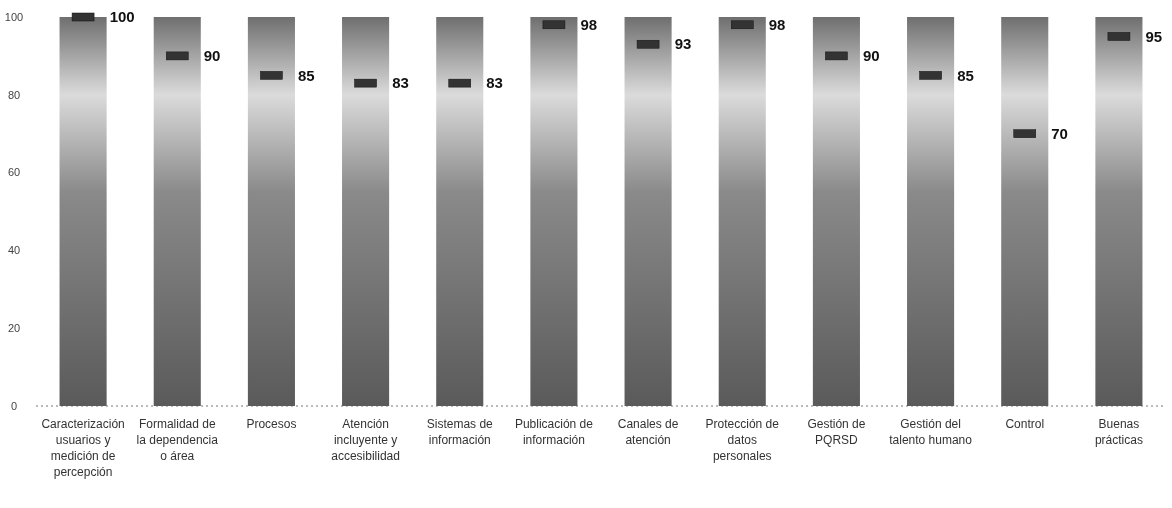  Describe the element at coordinates (83, 448) in the screenshot. I see `x-tick-label: Caracterización usuarios y medición de percepción` at that location.